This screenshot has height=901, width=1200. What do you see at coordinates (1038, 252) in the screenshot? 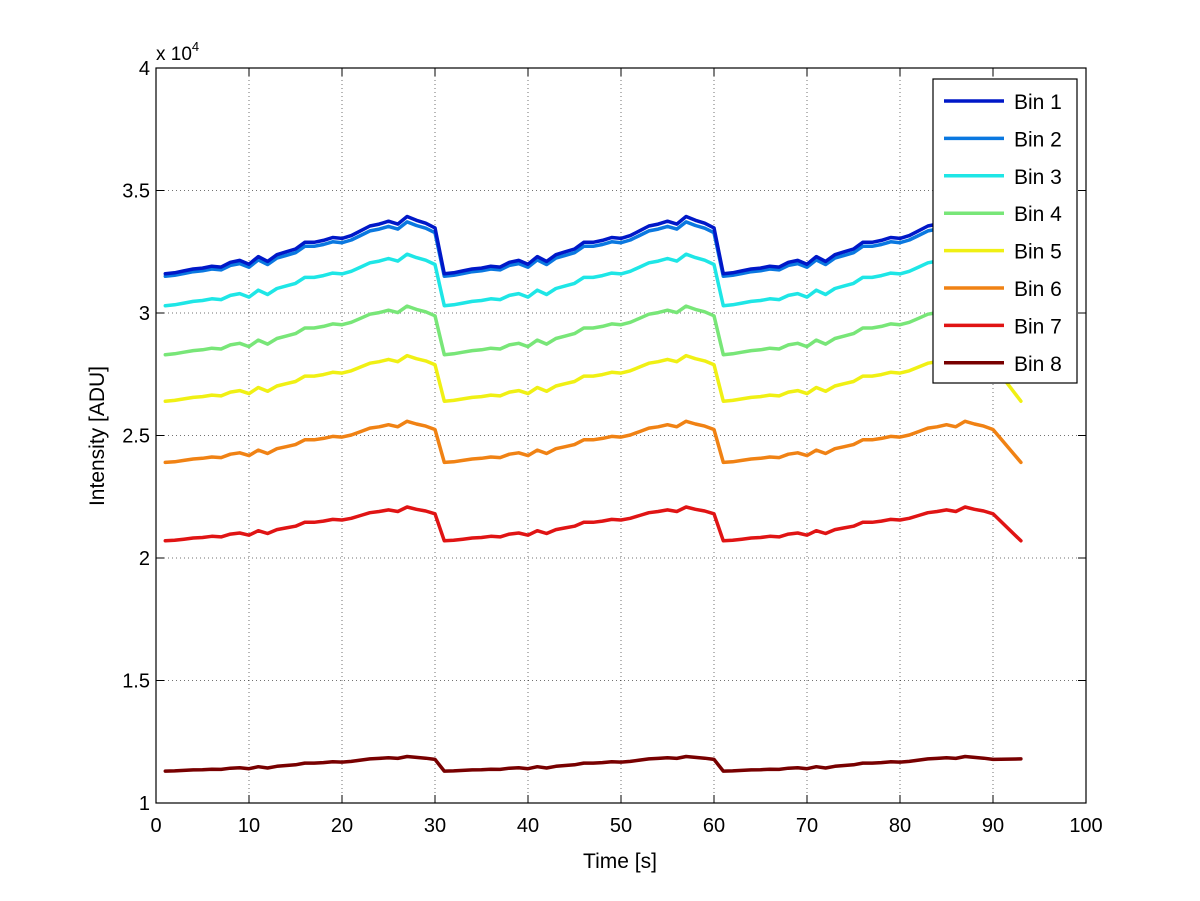
I see `legend-label-bin-5: Bin 5` at bounding box center [1038, 252].